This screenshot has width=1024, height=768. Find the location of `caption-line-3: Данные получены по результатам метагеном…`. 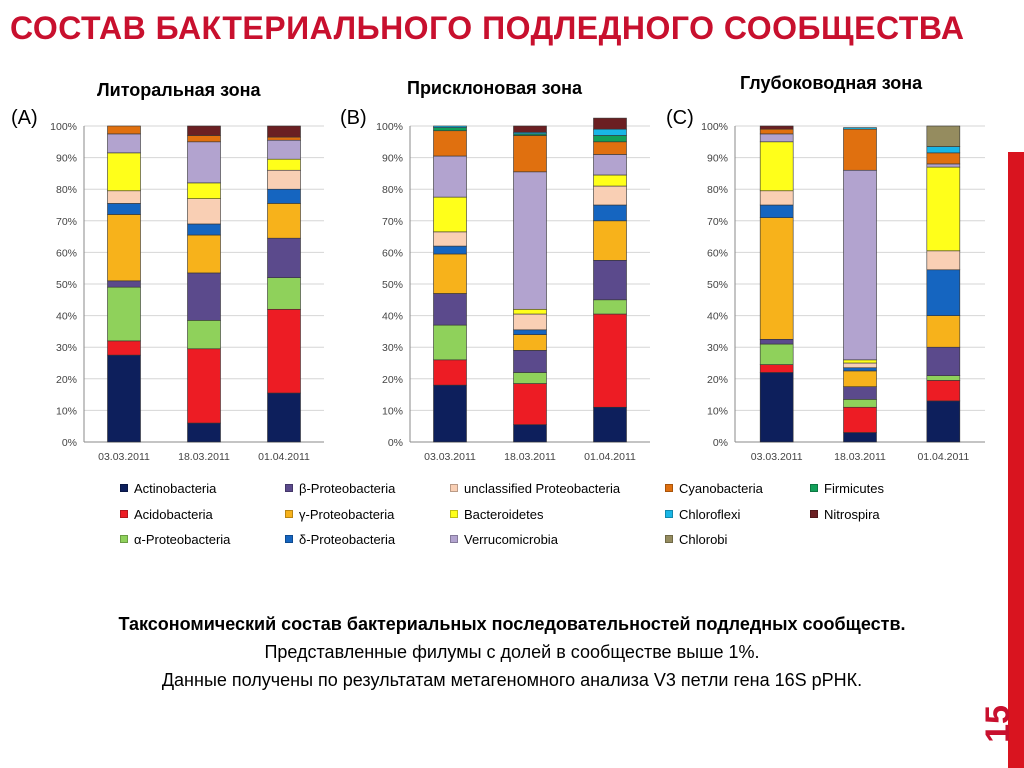

caption-line-3: Данные получены по результатам метагеном… is located at coordinates (512, 680).